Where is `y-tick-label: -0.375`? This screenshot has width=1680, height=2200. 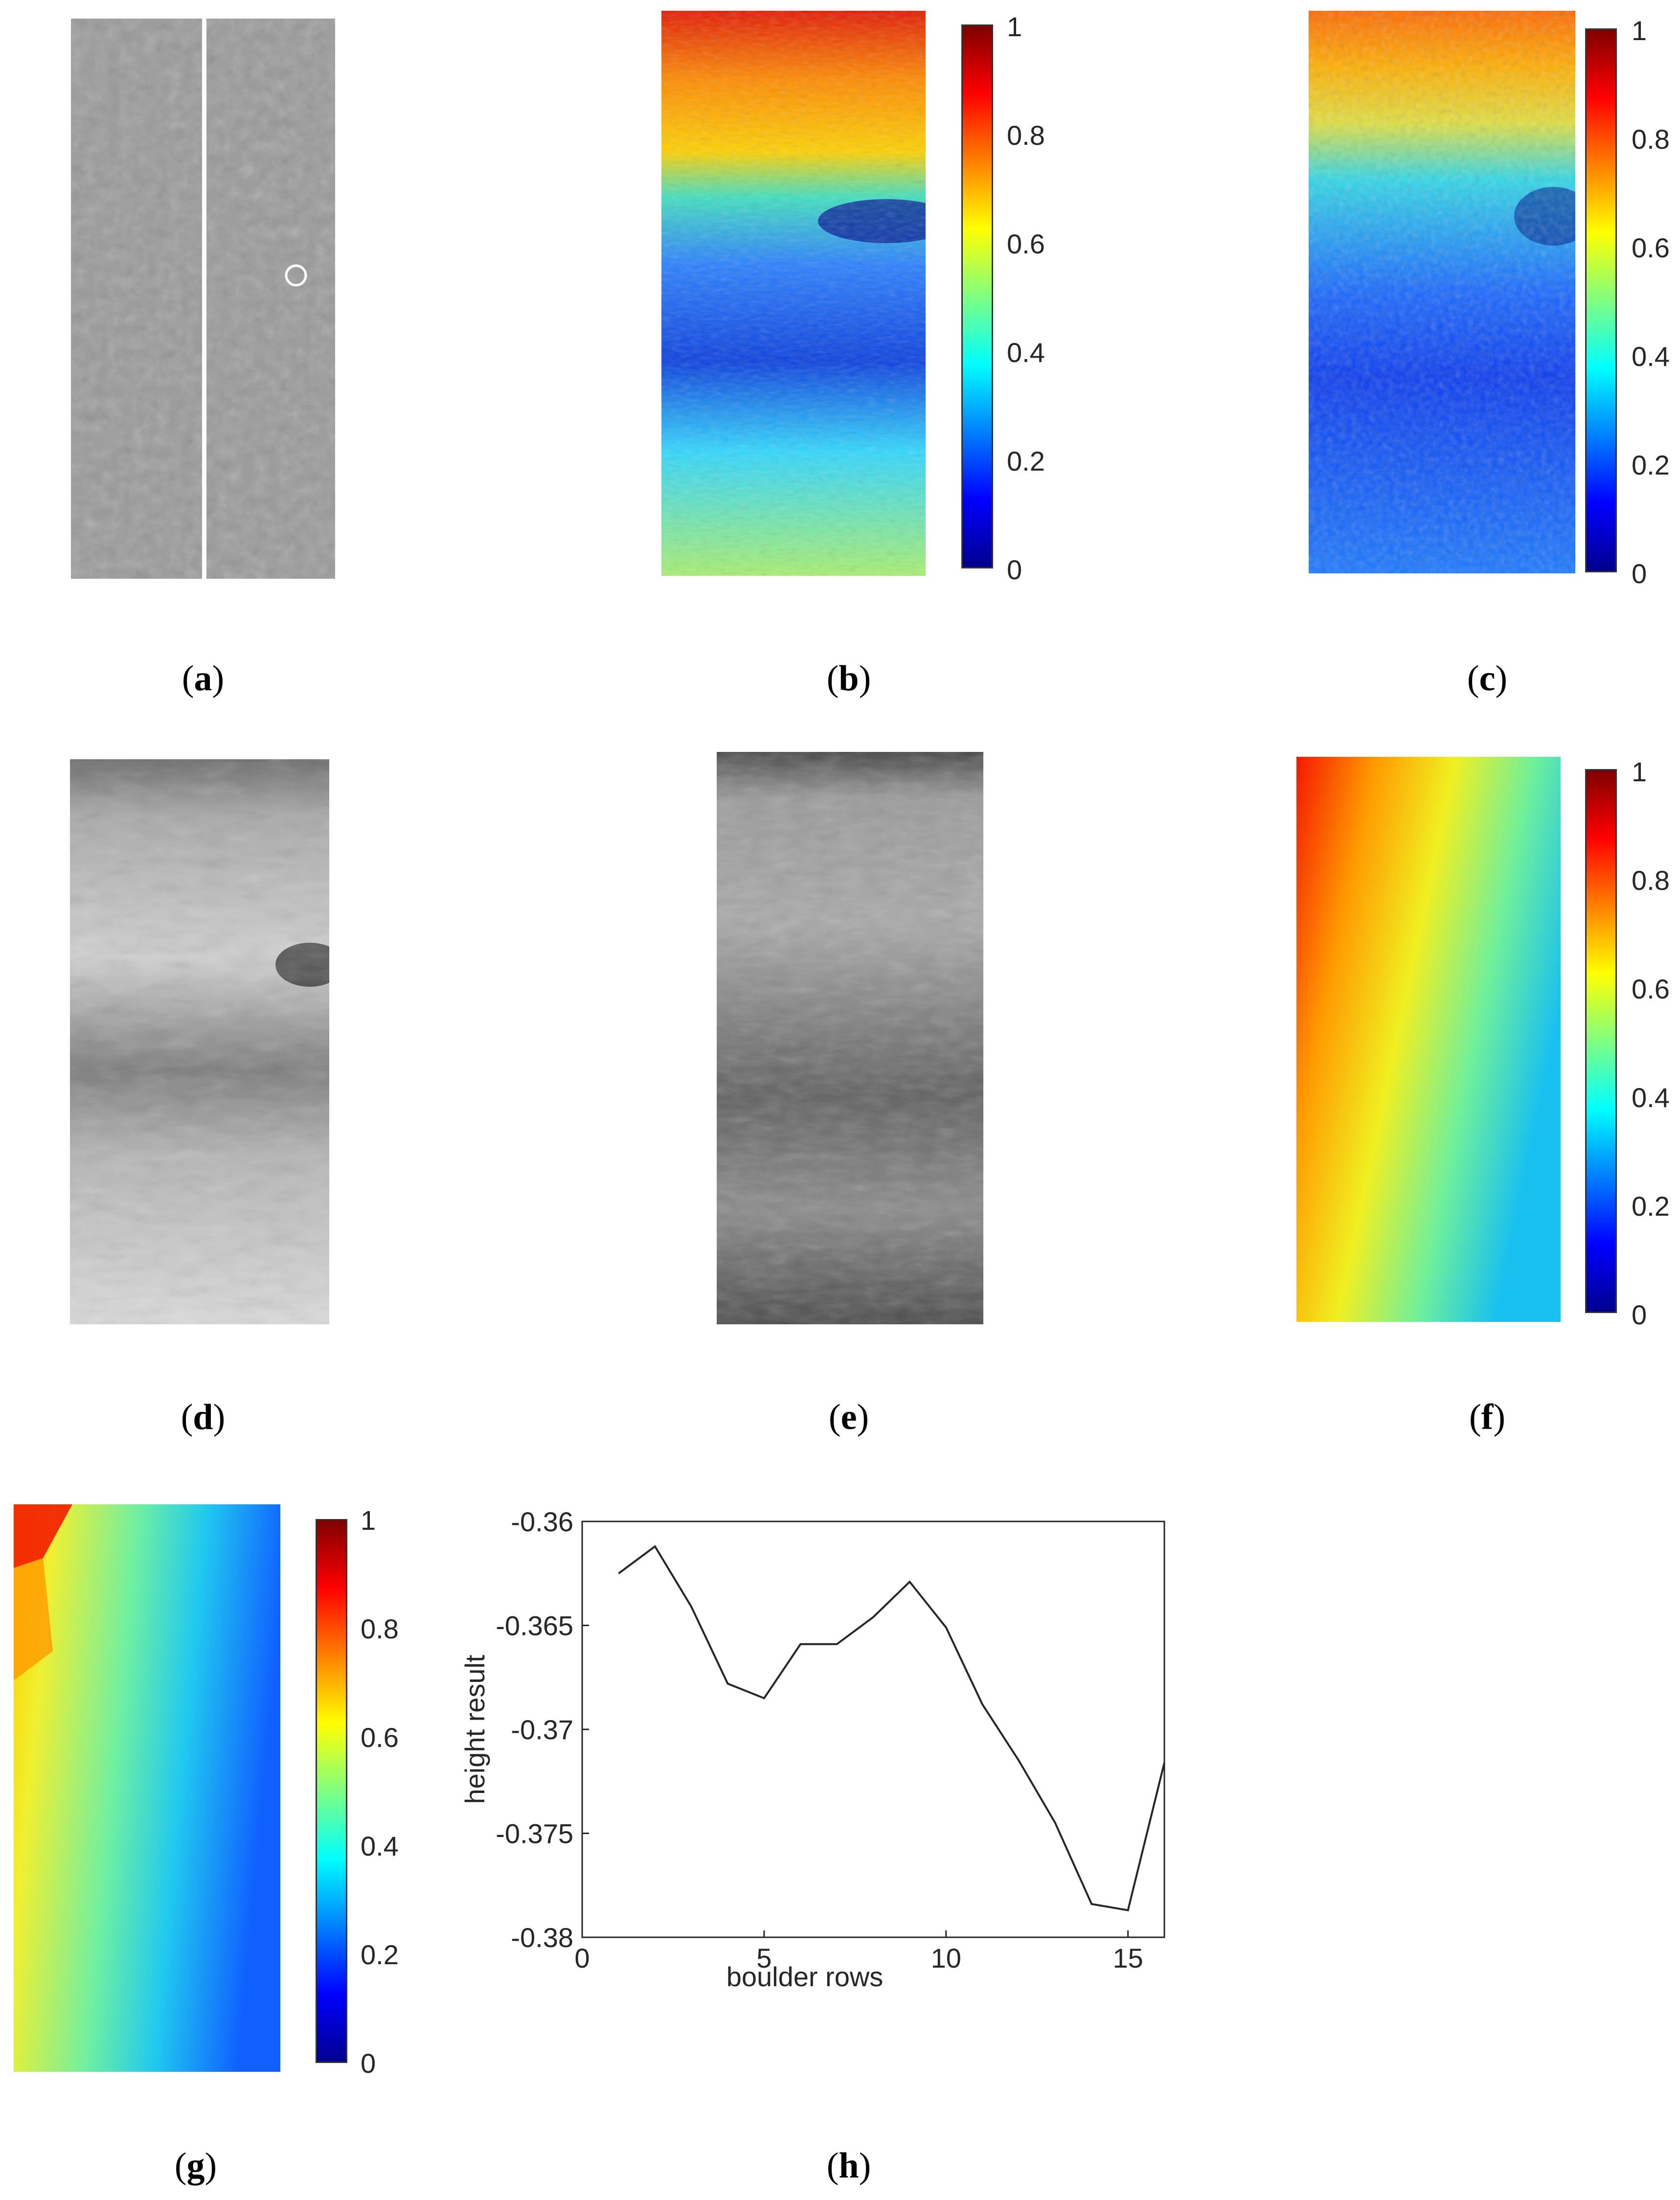 y-tick-label: -0.375 is located at coordinates (534, 1833).